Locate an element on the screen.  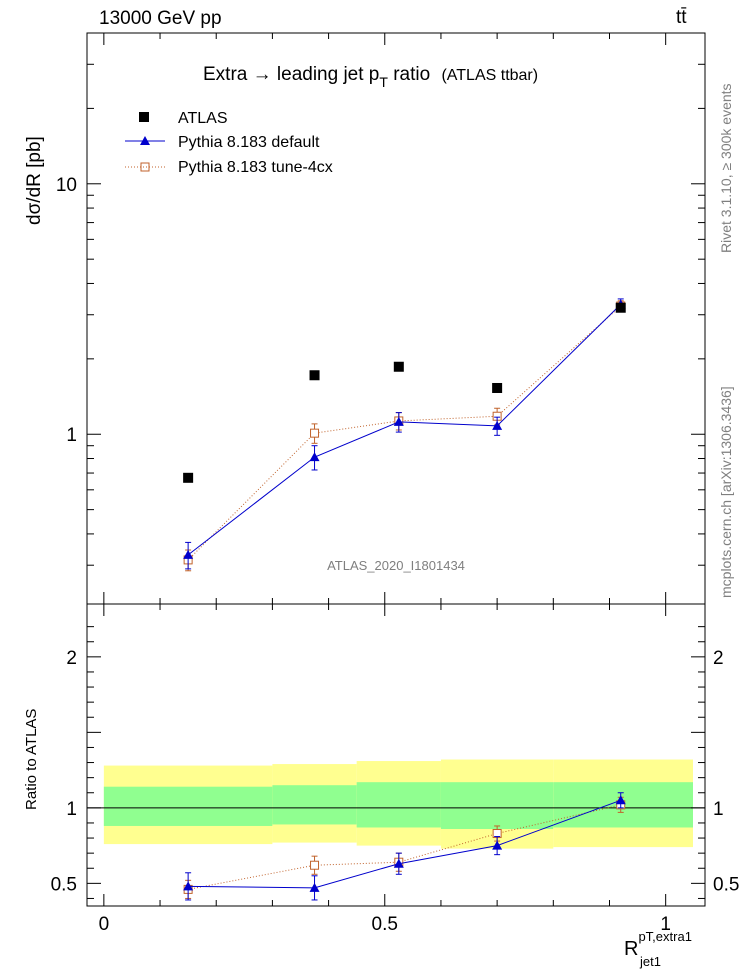
y-axis-label-main-text: dσ/dR [pb] is located at coordinates (34, 180).